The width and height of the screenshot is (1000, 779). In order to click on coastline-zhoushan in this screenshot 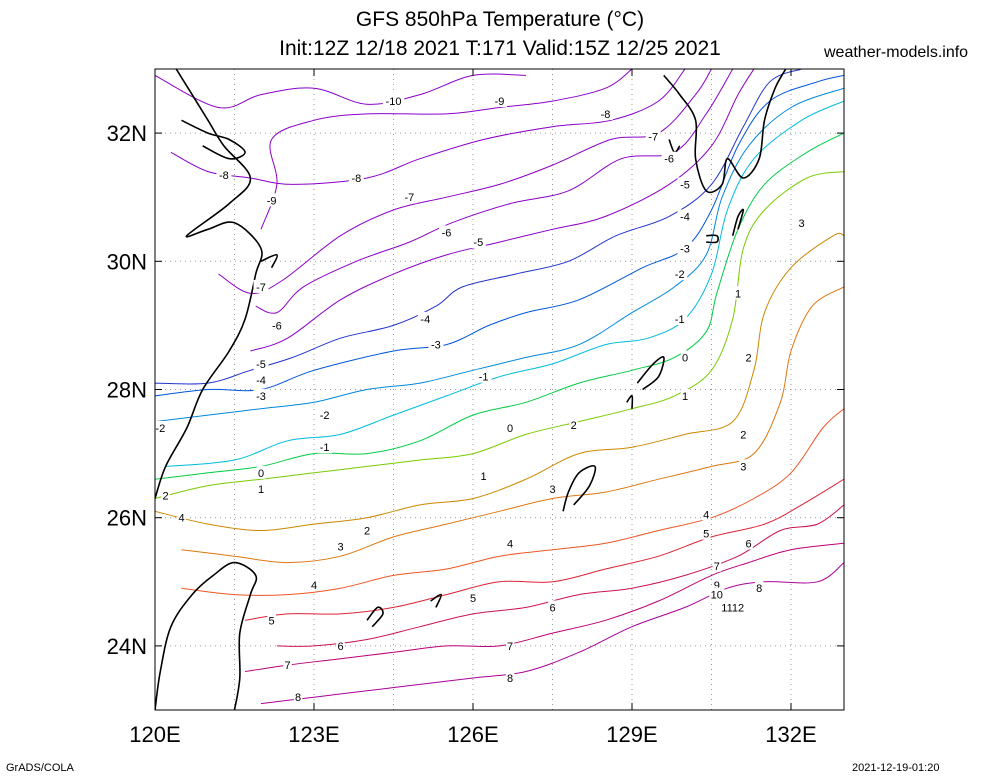, I will do `click(269, 261)`.